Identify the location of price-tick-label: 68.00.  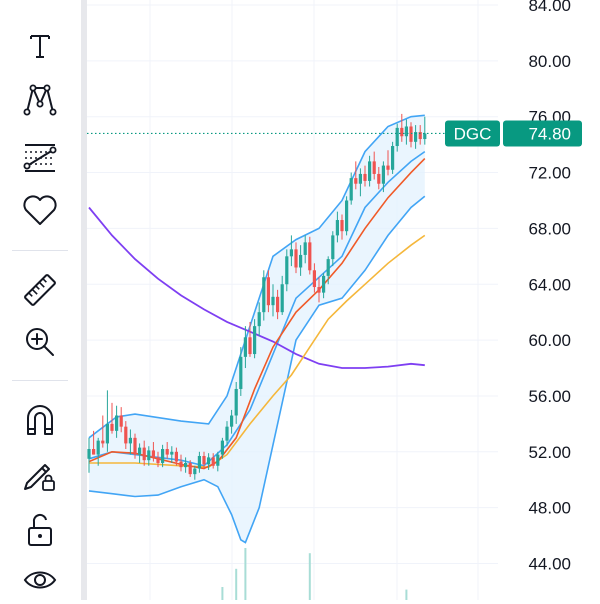
(549, 228).